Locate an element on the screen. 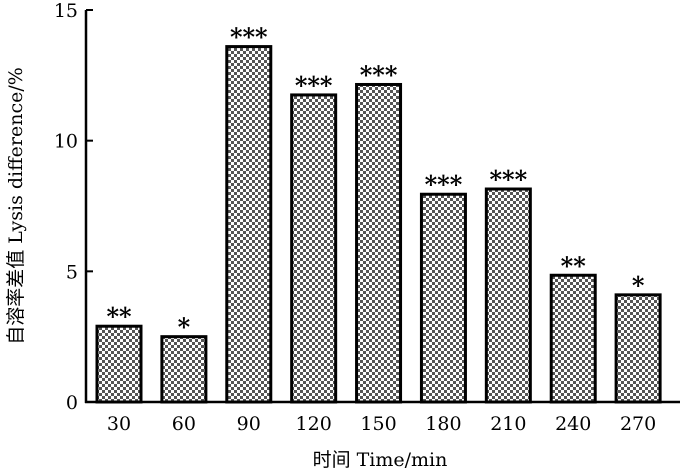 The width and height of the screenshot is (700, 472). x-tick-label-90: 90 is located at coordinates (249, 424).